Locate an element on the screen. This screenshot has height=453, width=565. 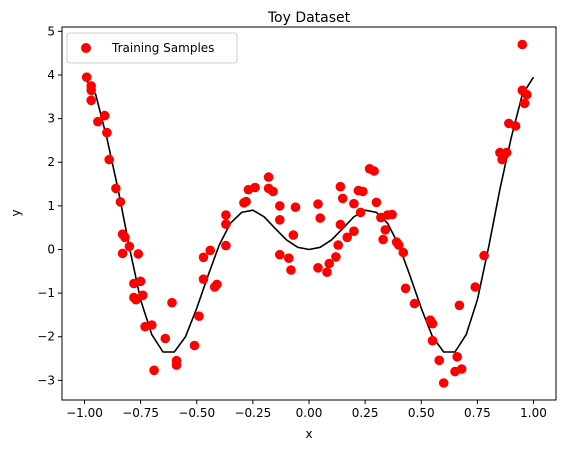
legend-marker is located at coordinates (86, 48).